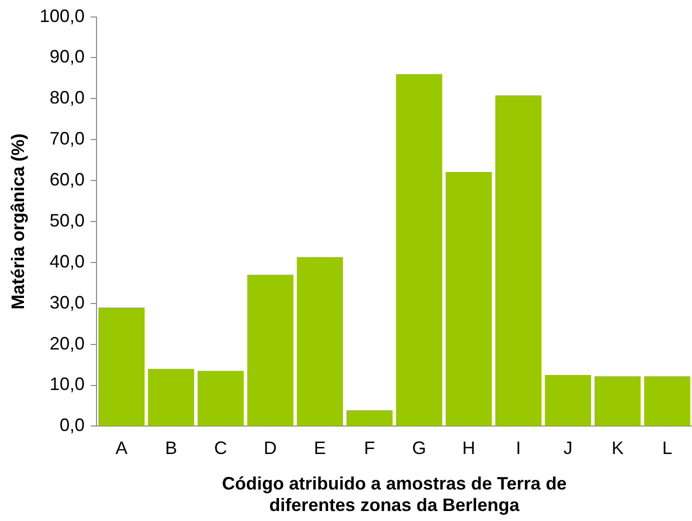 Image resolution: width=692 pixels, height=521 pixels. I want to click on x-tick-label: L, so click(667, 448).